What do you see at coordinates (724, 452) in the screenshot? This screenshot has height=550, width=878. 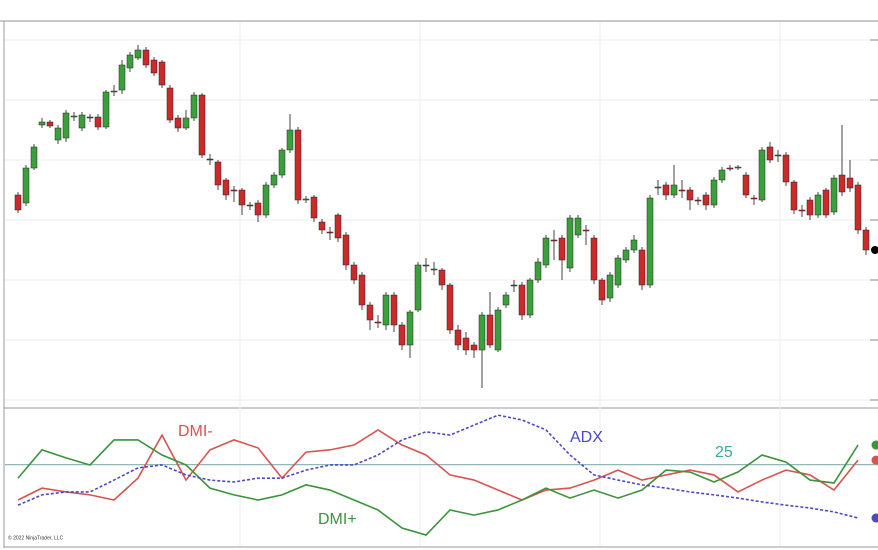 I see `level-label: 25` at bounding box center [724, 452].